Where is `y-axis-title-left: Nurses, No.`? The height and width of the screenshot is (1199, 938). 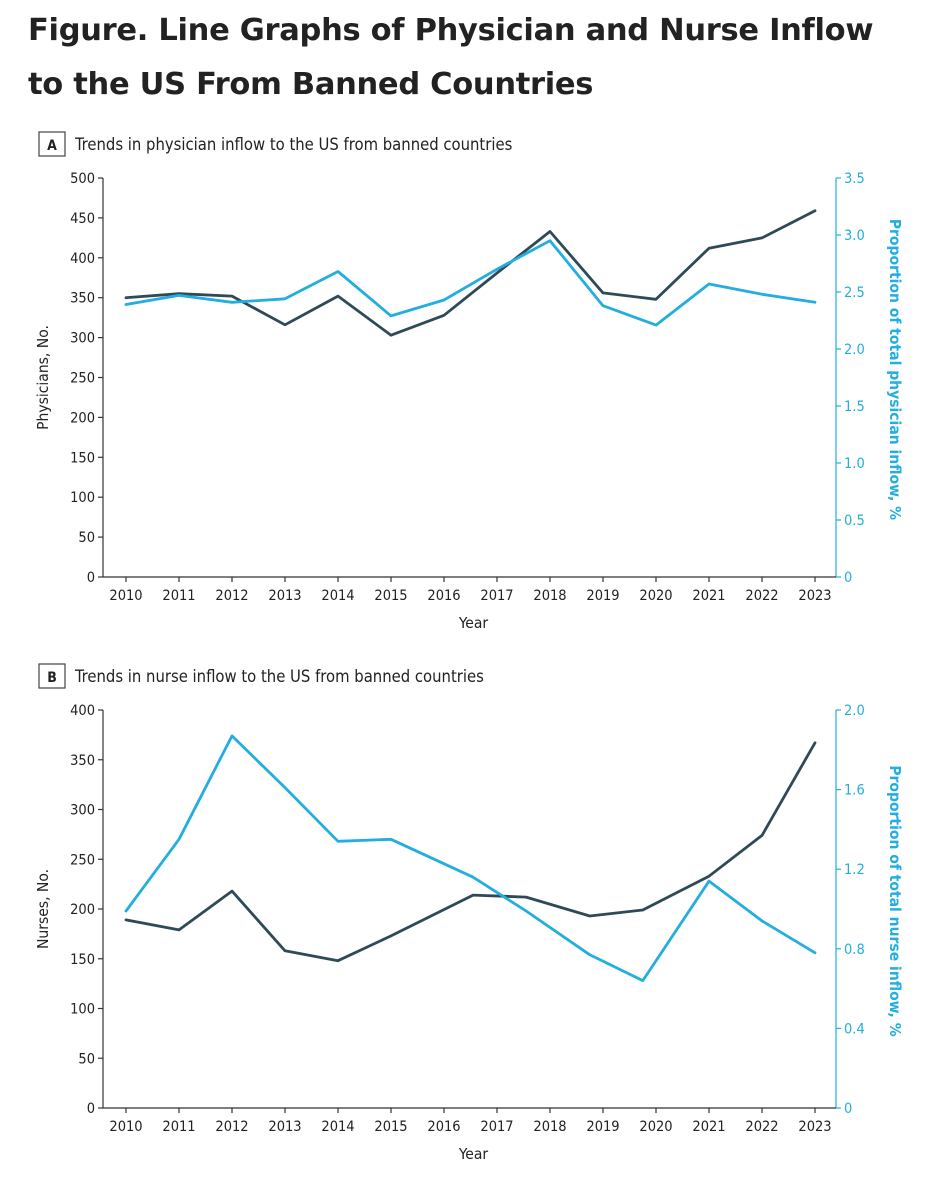 y-axis-title-left: Nurses, No. is located at coordinates (43, 909).